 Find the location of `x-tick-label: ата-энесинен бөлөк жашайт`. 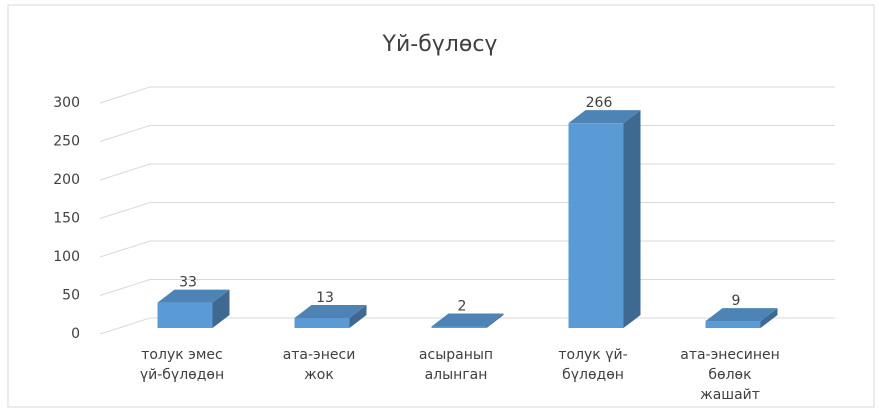

x-tick-label: ата-энесинен бөлөк жашайт is located at coordinates (730, 375).